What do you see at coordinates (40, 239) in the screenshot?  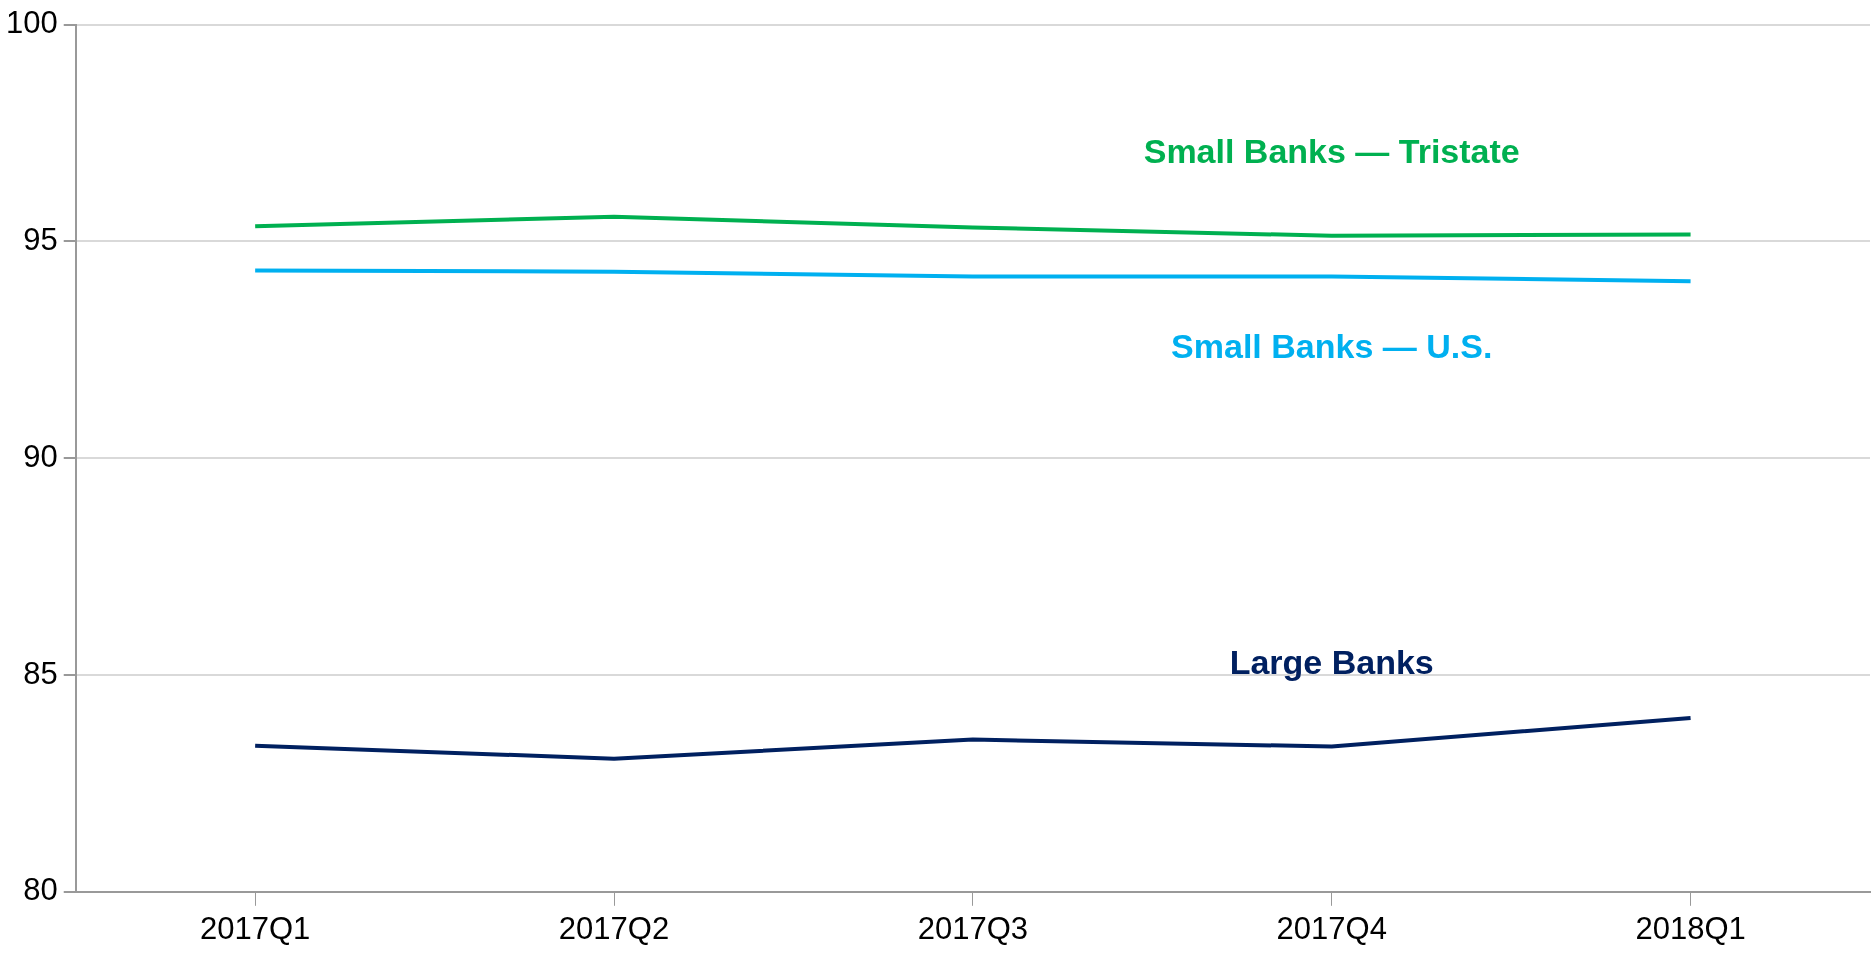 I see `y-tick-label: 95` at bounding box center [40, 239].